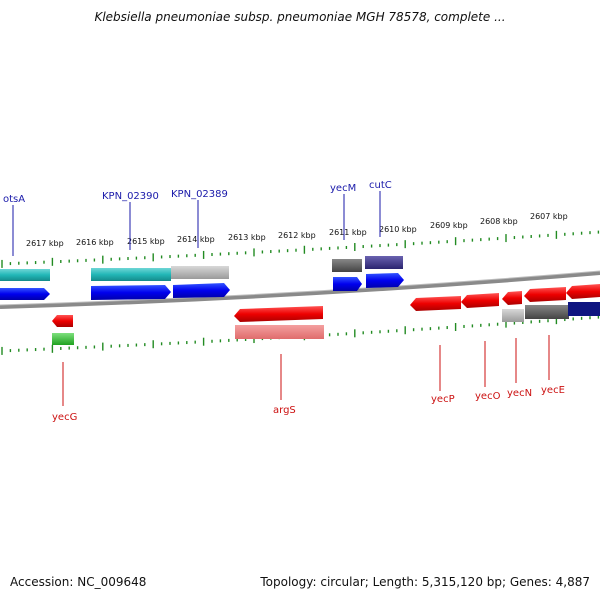  What do you see at coordinates (200, 272) in the screenshot?
I see `gene-KPN_02389-bar` at bounding box center [200, 272].